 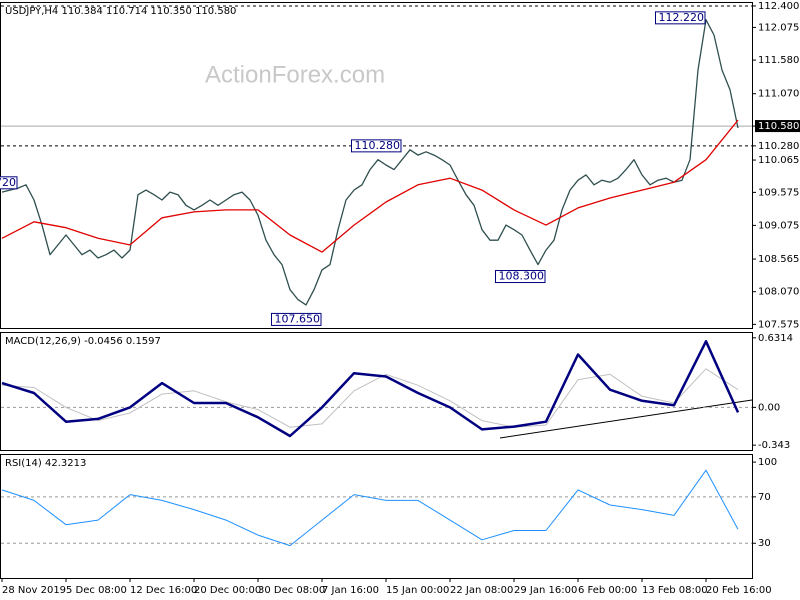 What do you see at coordinates (626, 419) in the screenshot?
I see `trend-line` at bounding box center [626, 419].